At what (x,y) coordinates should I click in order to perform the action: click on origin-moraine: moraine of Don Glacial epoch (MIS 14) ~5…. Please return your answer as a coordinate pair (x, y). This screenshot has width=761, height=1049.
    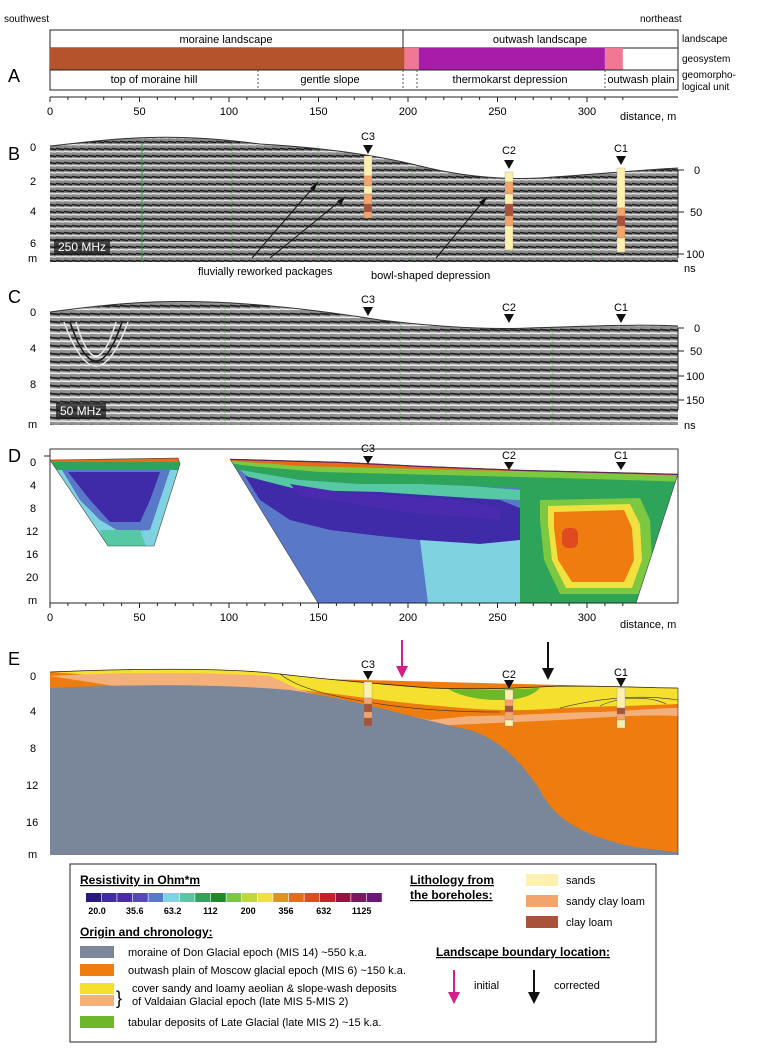
    Looking at the image, I should click on (247, 953).